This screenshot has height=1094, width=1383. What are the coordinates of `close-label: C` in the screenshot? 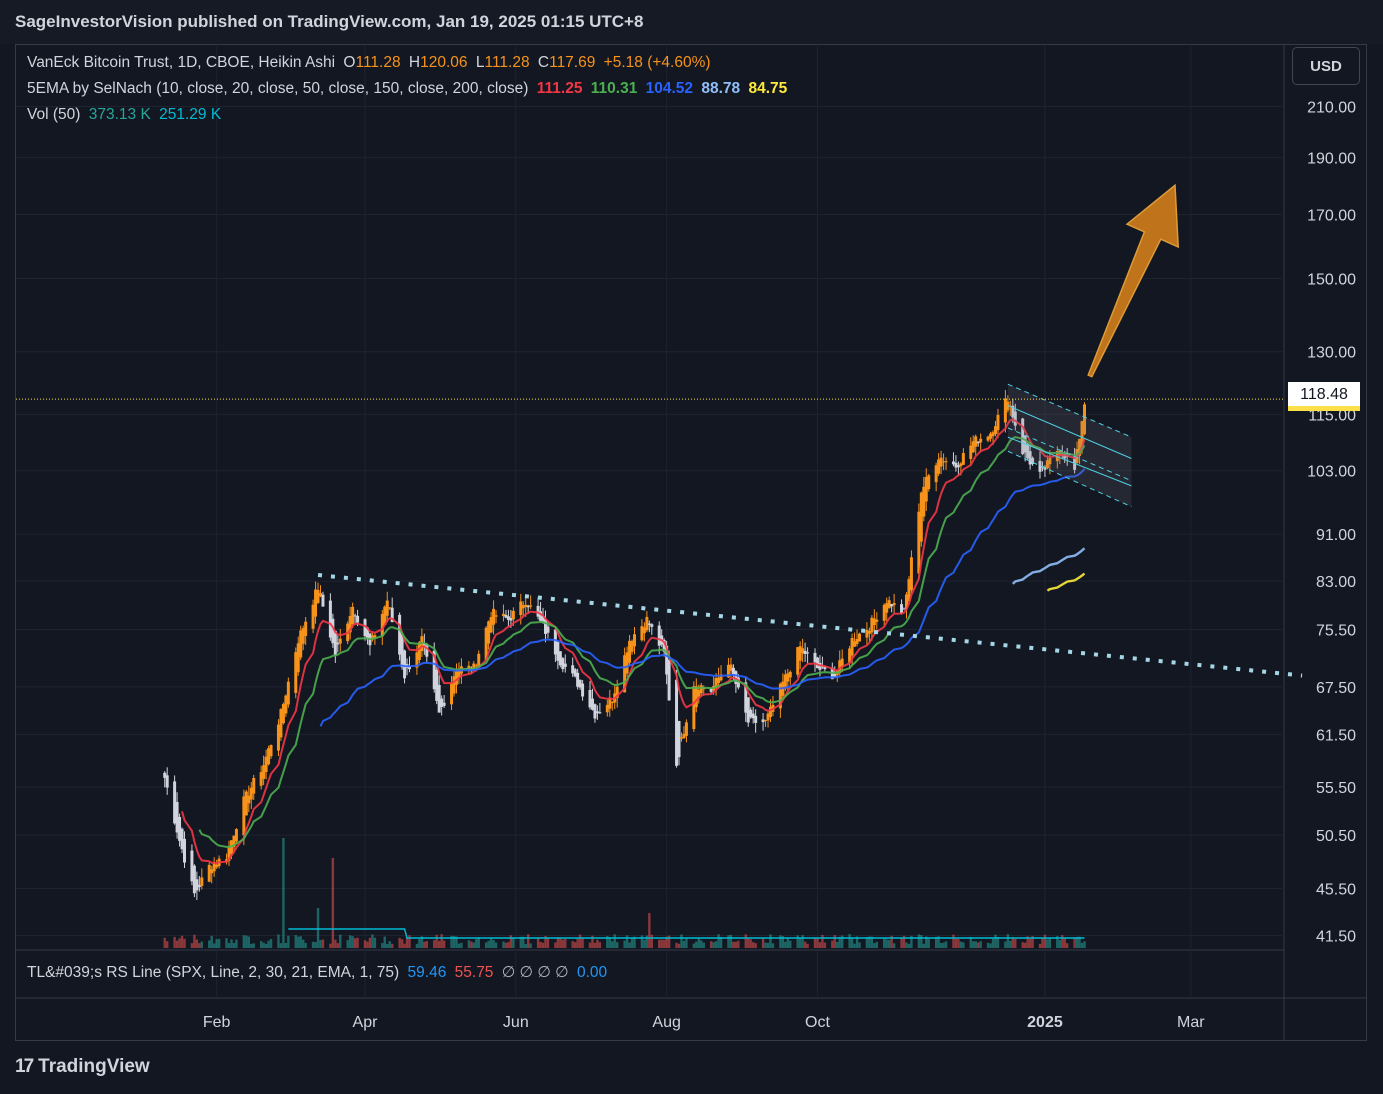 It's located at (543, 62).